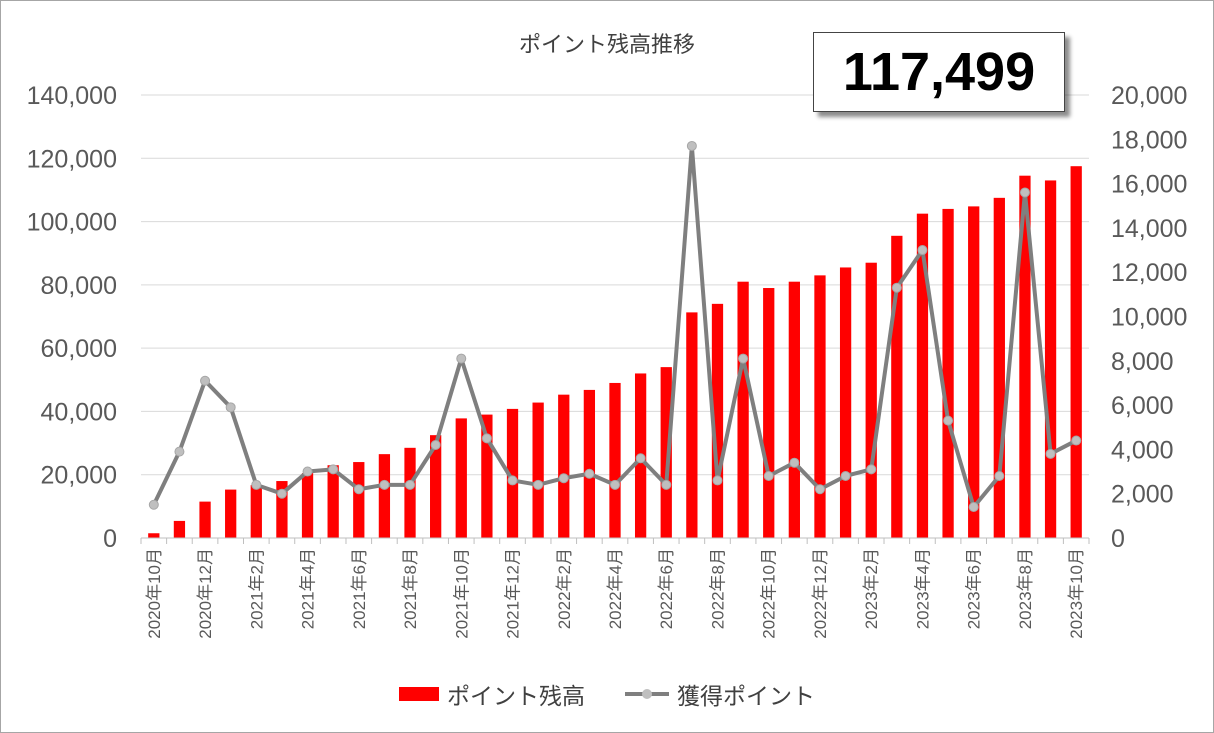 Image resolution: width=1214 pixels, height=733 pixels. I want to click on x-tick-label: 2021年12月, so click(513, 593).